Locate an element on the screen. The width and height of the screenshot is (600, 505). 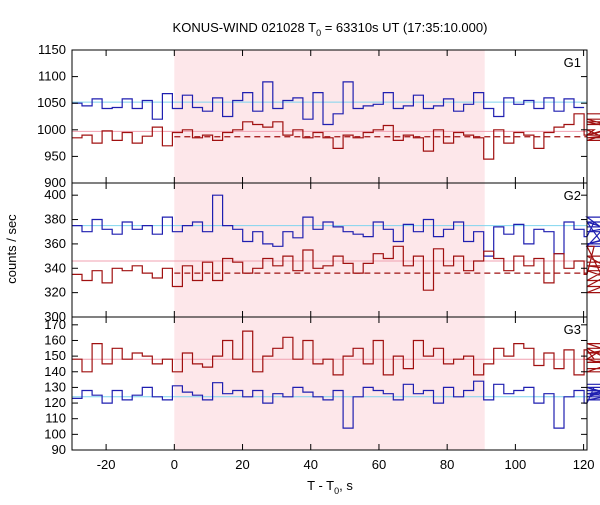
y-tick-label: 300 is located at coordinates (55, 316).